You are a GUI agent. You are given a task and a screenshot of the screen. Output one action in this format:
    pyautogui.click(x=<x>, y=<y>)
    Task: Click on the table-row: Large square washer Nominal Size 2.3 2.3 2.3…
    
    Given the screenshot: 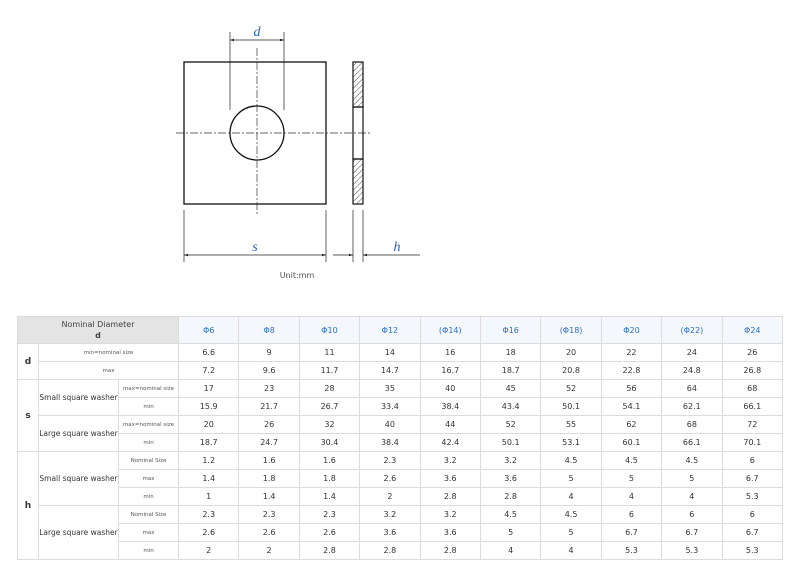 What is the action you would take?
    pyautogui.click(x=401, y=532)
    